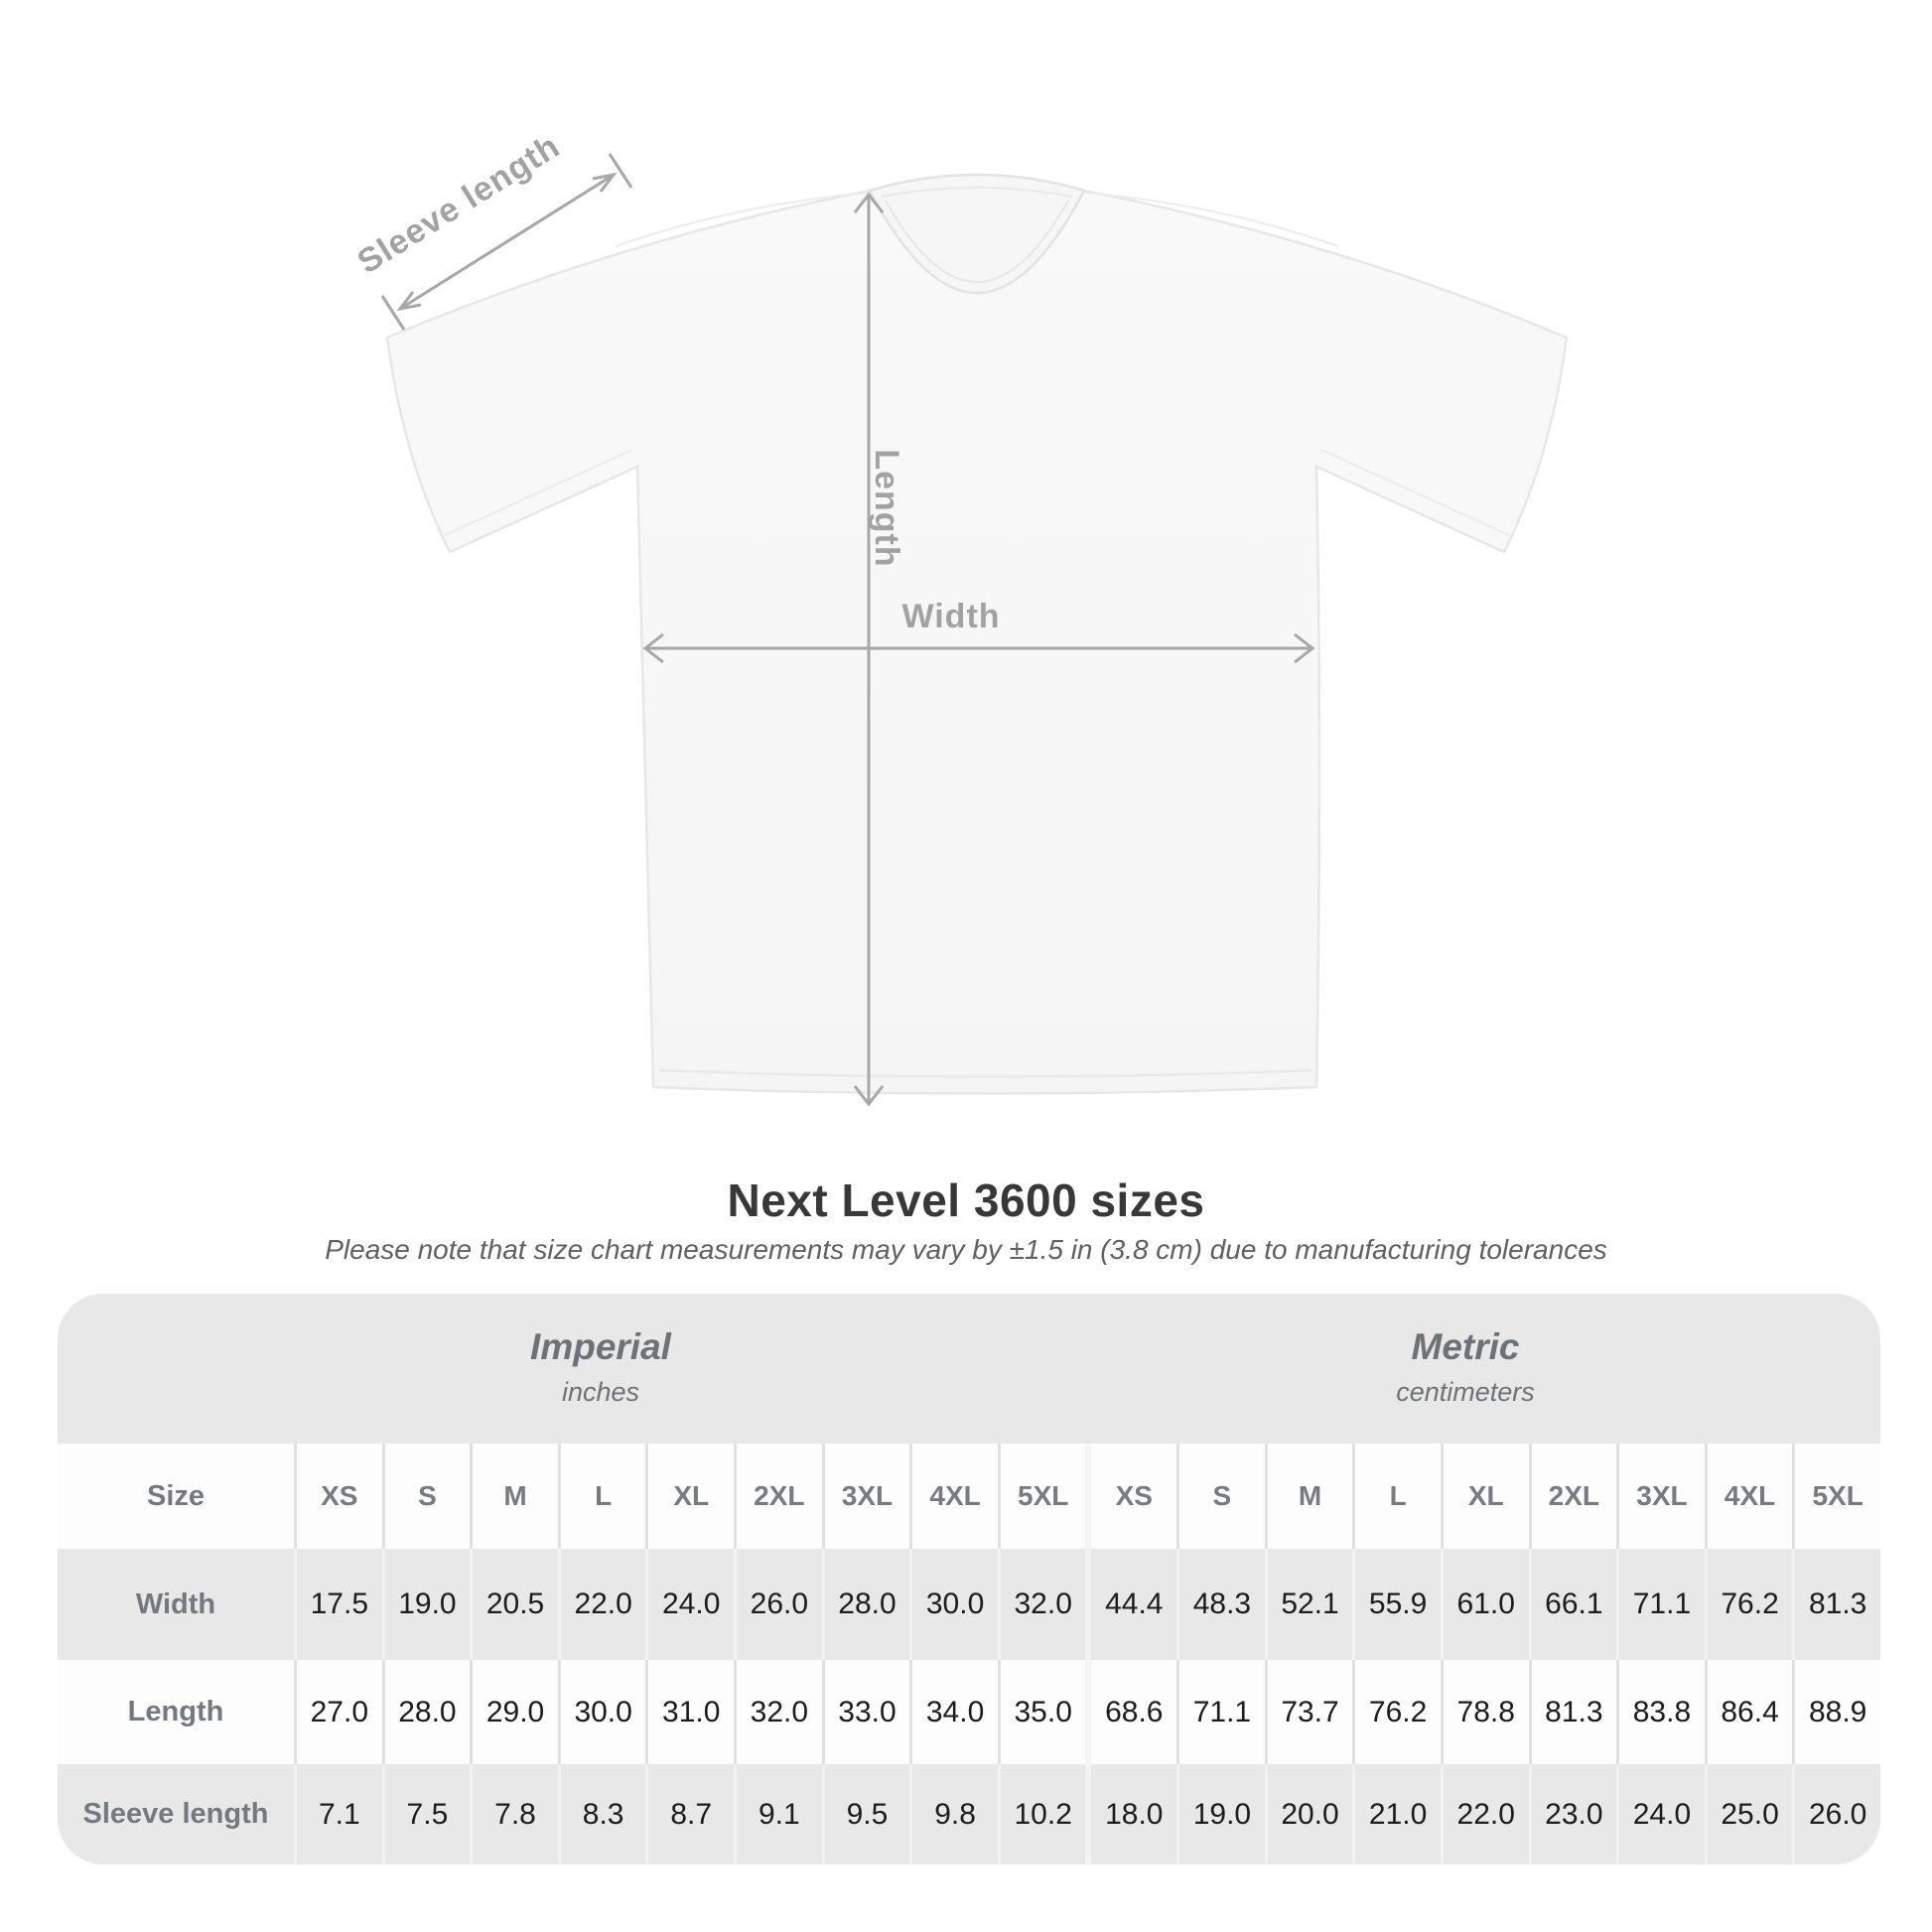 The height and width of the screenshot is (1932, 1932). Describe the element at coordinates (514, 1814) in the screenshot. I see `value-cell: 7.8` at that location.